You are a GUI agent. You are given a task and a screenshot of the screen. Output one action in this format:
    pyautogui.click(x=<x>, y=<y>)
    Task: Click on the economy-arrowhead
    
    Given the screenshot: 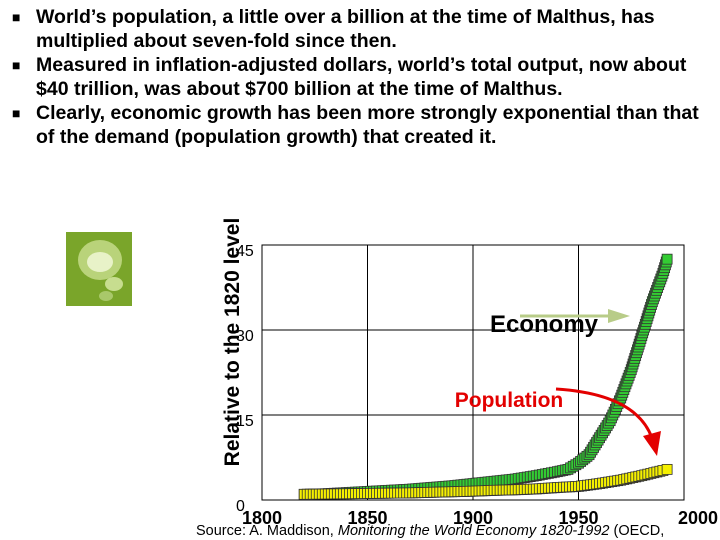 What is the action you would take?
    pyautogui.click(x=619, y=316)
    